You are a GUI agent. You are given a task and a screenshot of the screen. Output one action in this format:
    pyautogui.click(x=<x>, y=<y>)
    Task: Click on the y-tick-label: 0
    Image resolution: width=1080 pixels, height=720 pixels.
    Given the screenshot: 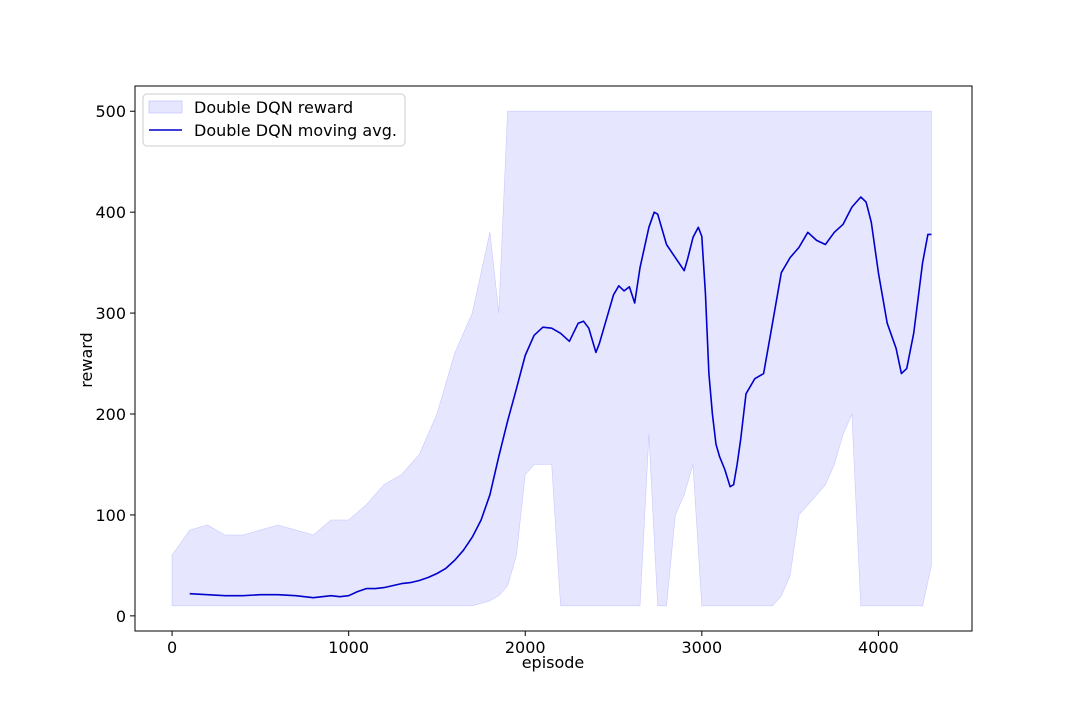 What is the action you would take?
    pyautogui.click(x=121, y=616)
    